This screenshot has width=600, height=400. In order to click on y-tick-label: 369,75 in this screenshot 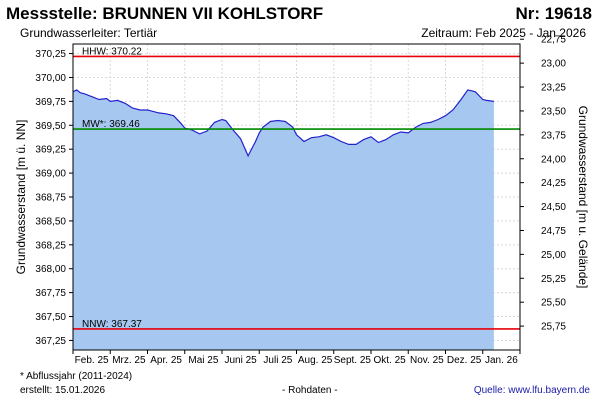, I will do `click(50, 102)`.